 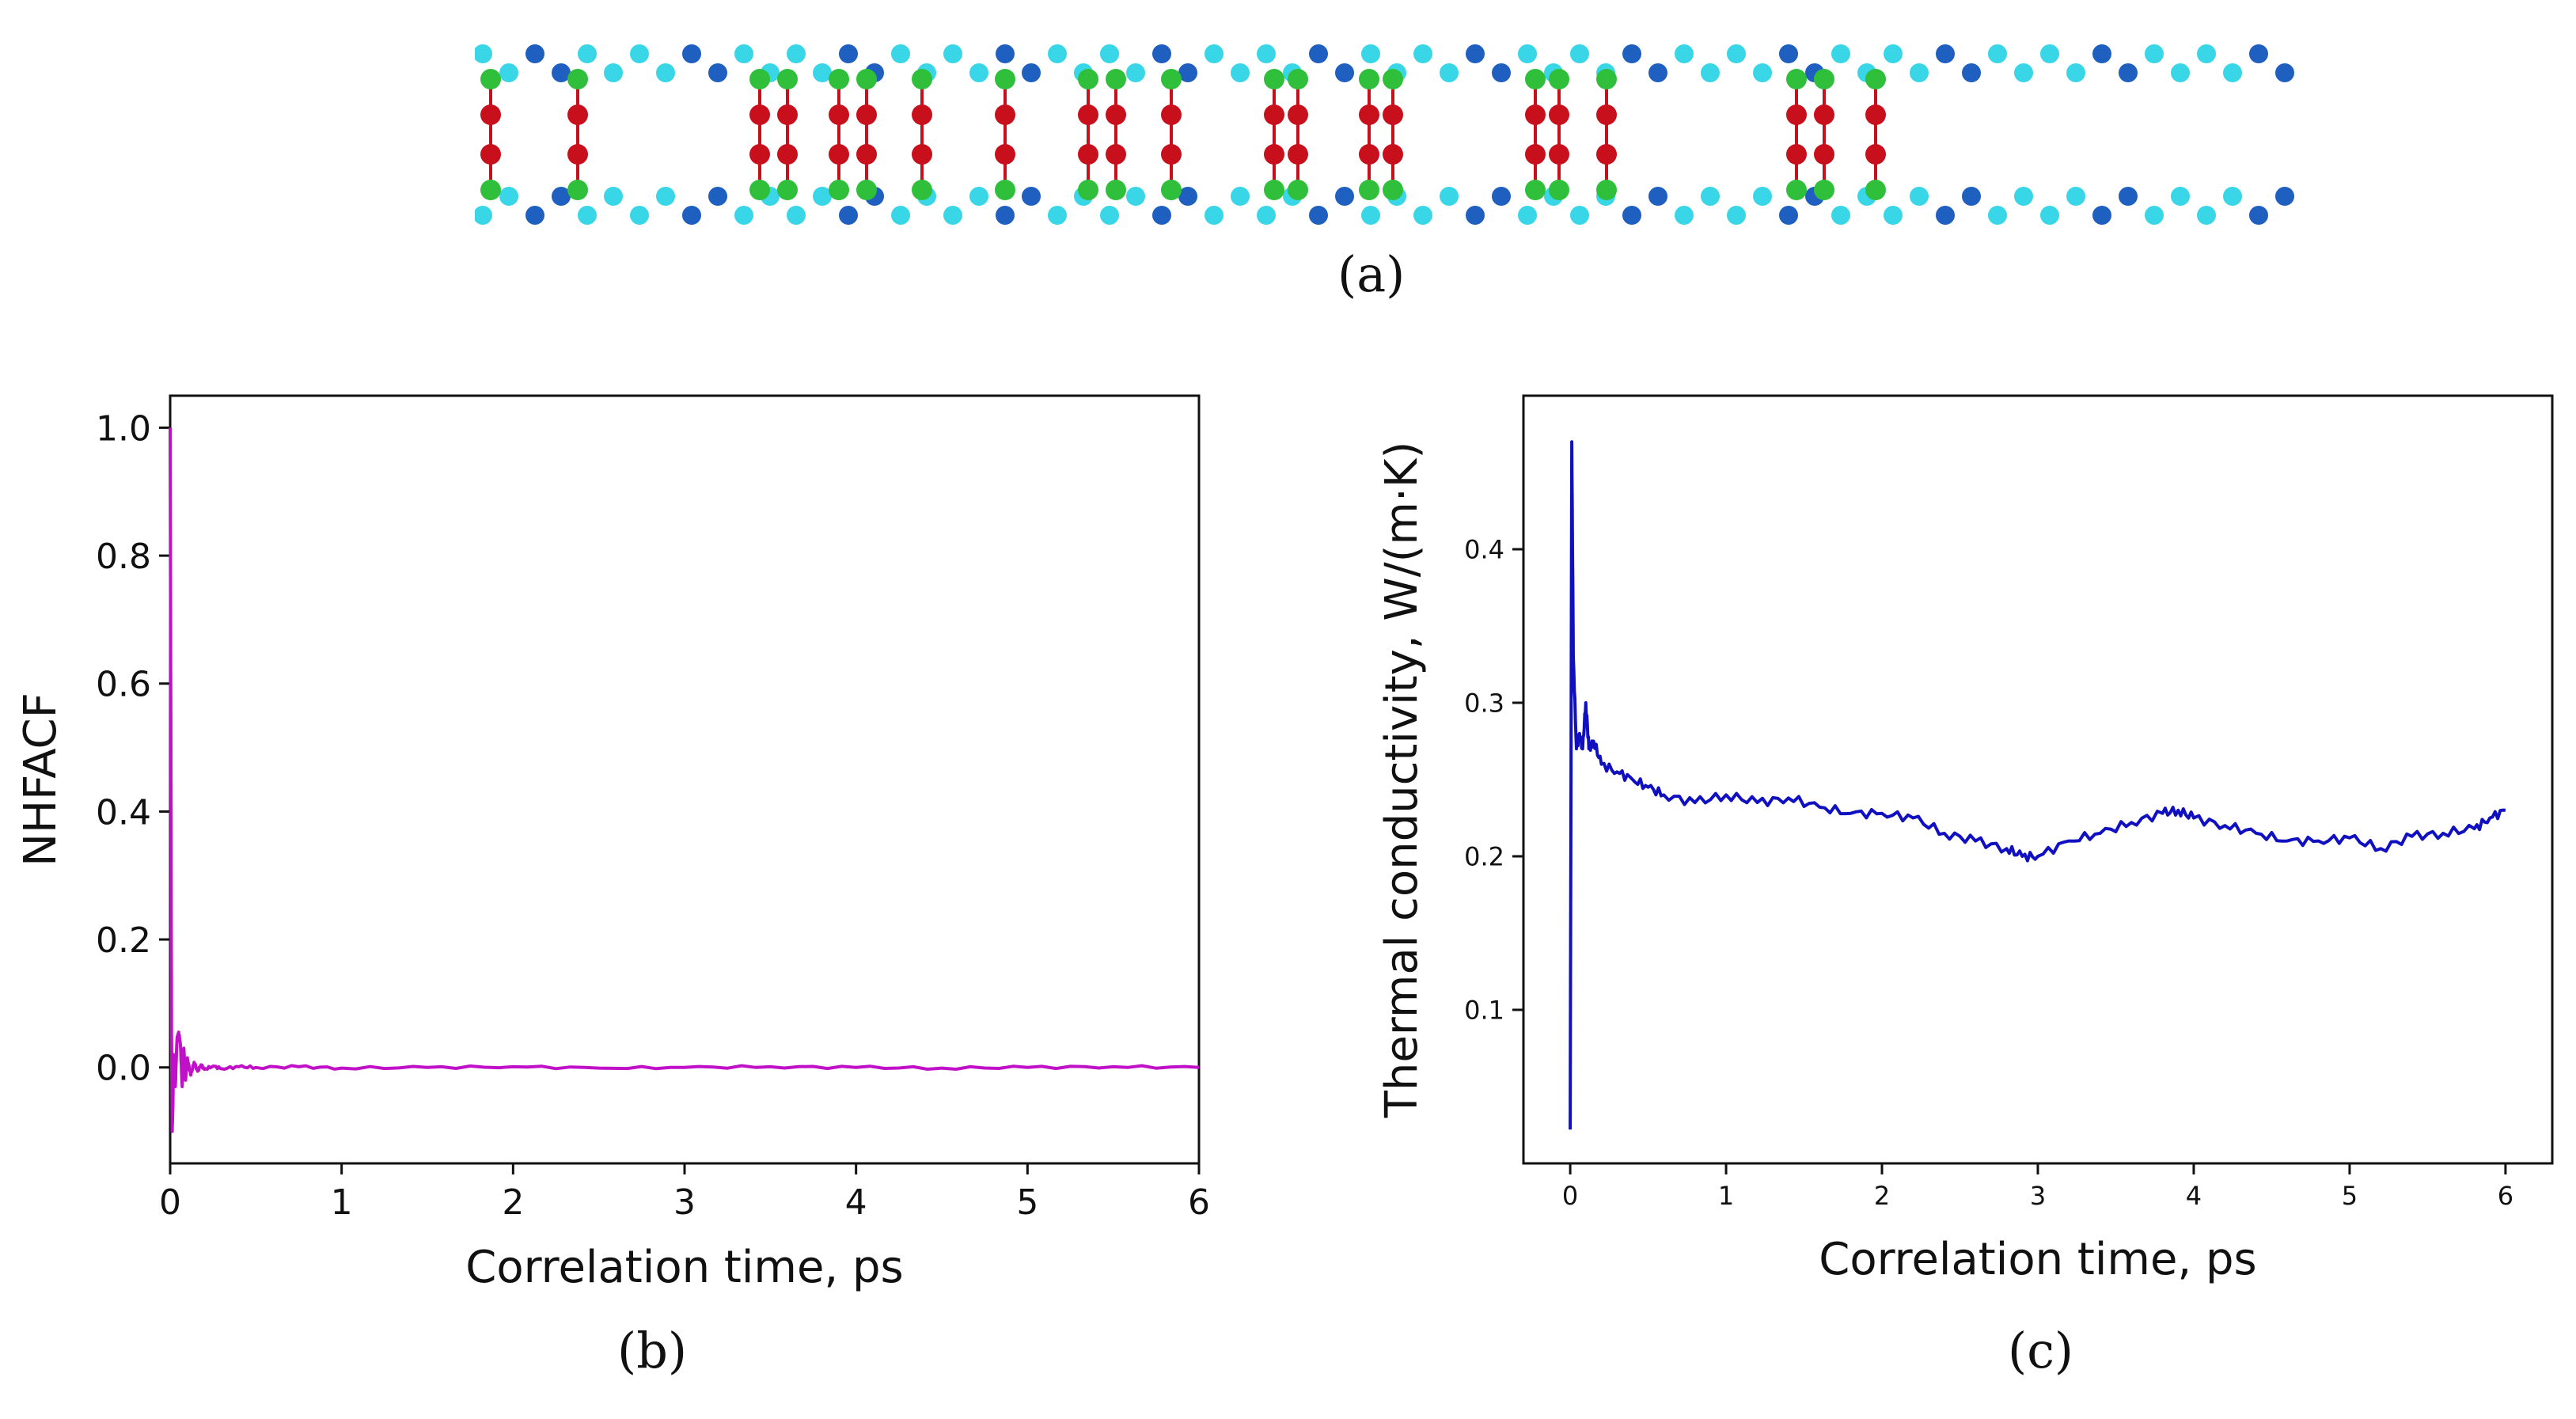 What do you see at coordinates (2038, 1196) in the screenshot?
I see `x-tick-label: 3` at bounding box center [2038, 1196].